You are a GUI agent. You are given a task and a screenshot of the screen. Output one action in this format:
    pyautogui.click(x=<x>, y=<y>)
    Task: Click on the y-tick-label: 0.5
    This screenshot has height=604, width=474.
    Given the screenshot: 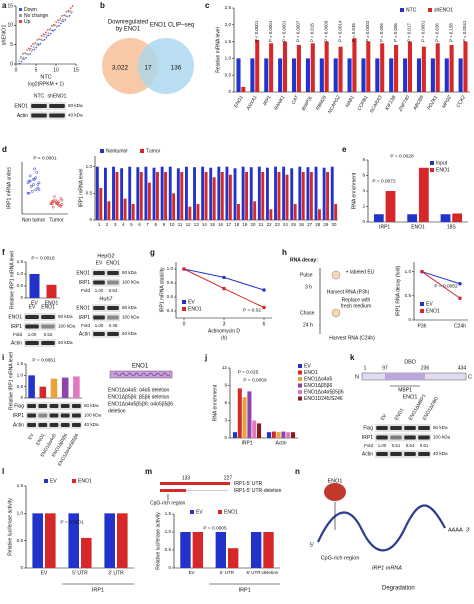 What is the action you would take?
    pyautogui.click(x=20, y=285)
    